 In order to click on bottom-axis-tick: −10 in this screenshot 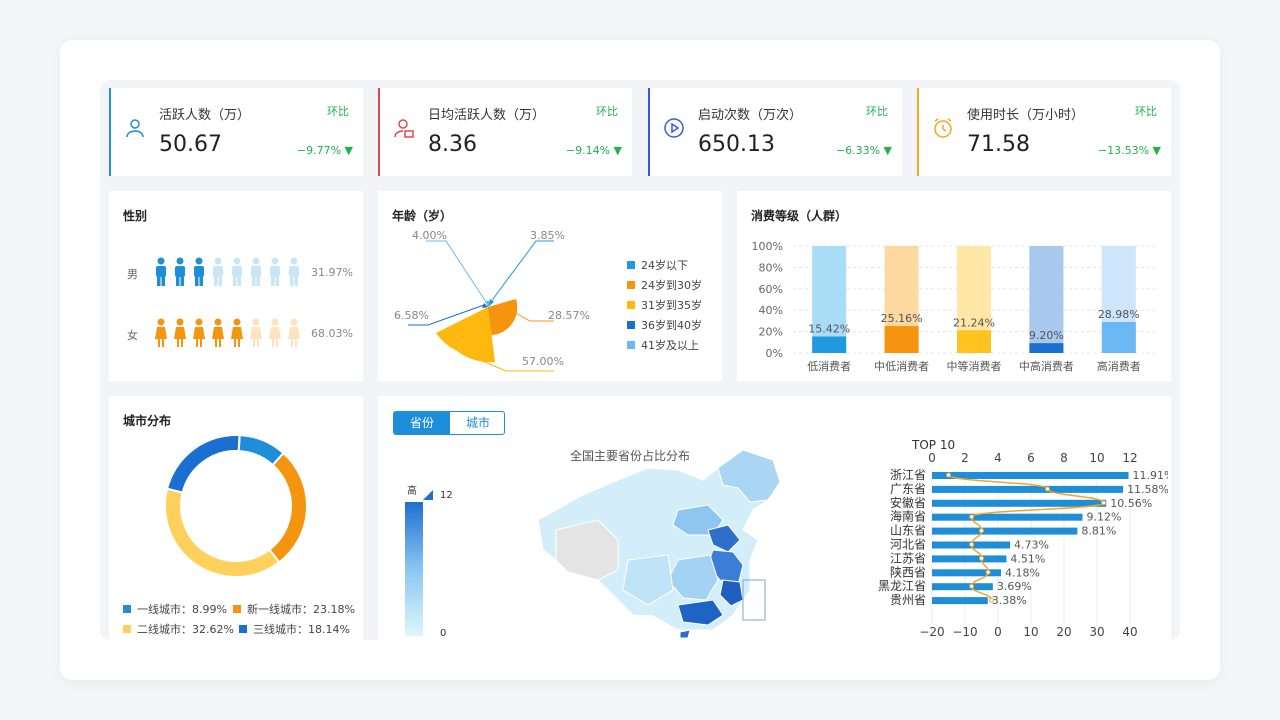, I will do `click(964, 632)`.